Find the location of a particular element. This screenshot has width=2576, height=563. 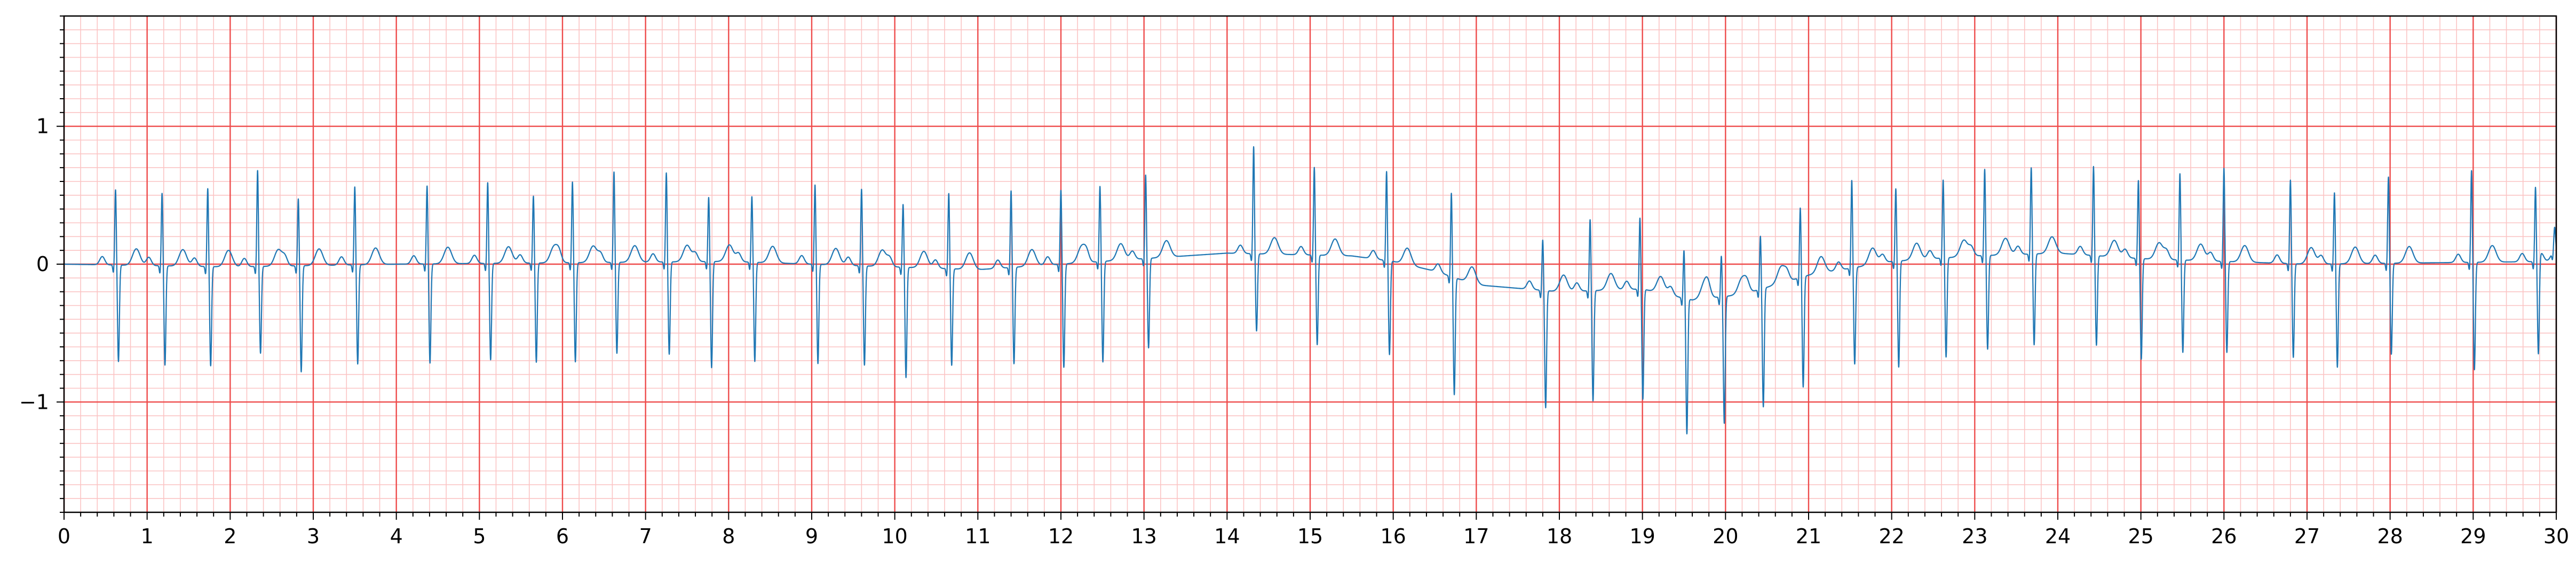

x-tick-label: 14 is located at coordinates (1227, 536).